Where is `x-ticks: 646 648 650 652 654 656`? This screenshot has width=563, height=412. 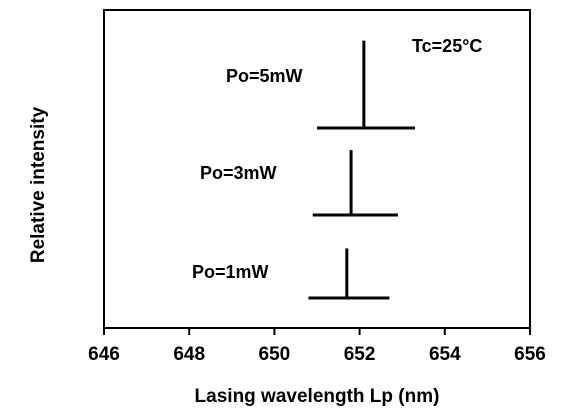 x-ticks: 646 648 650 652 654 656 is located at coordinates (317, 346).